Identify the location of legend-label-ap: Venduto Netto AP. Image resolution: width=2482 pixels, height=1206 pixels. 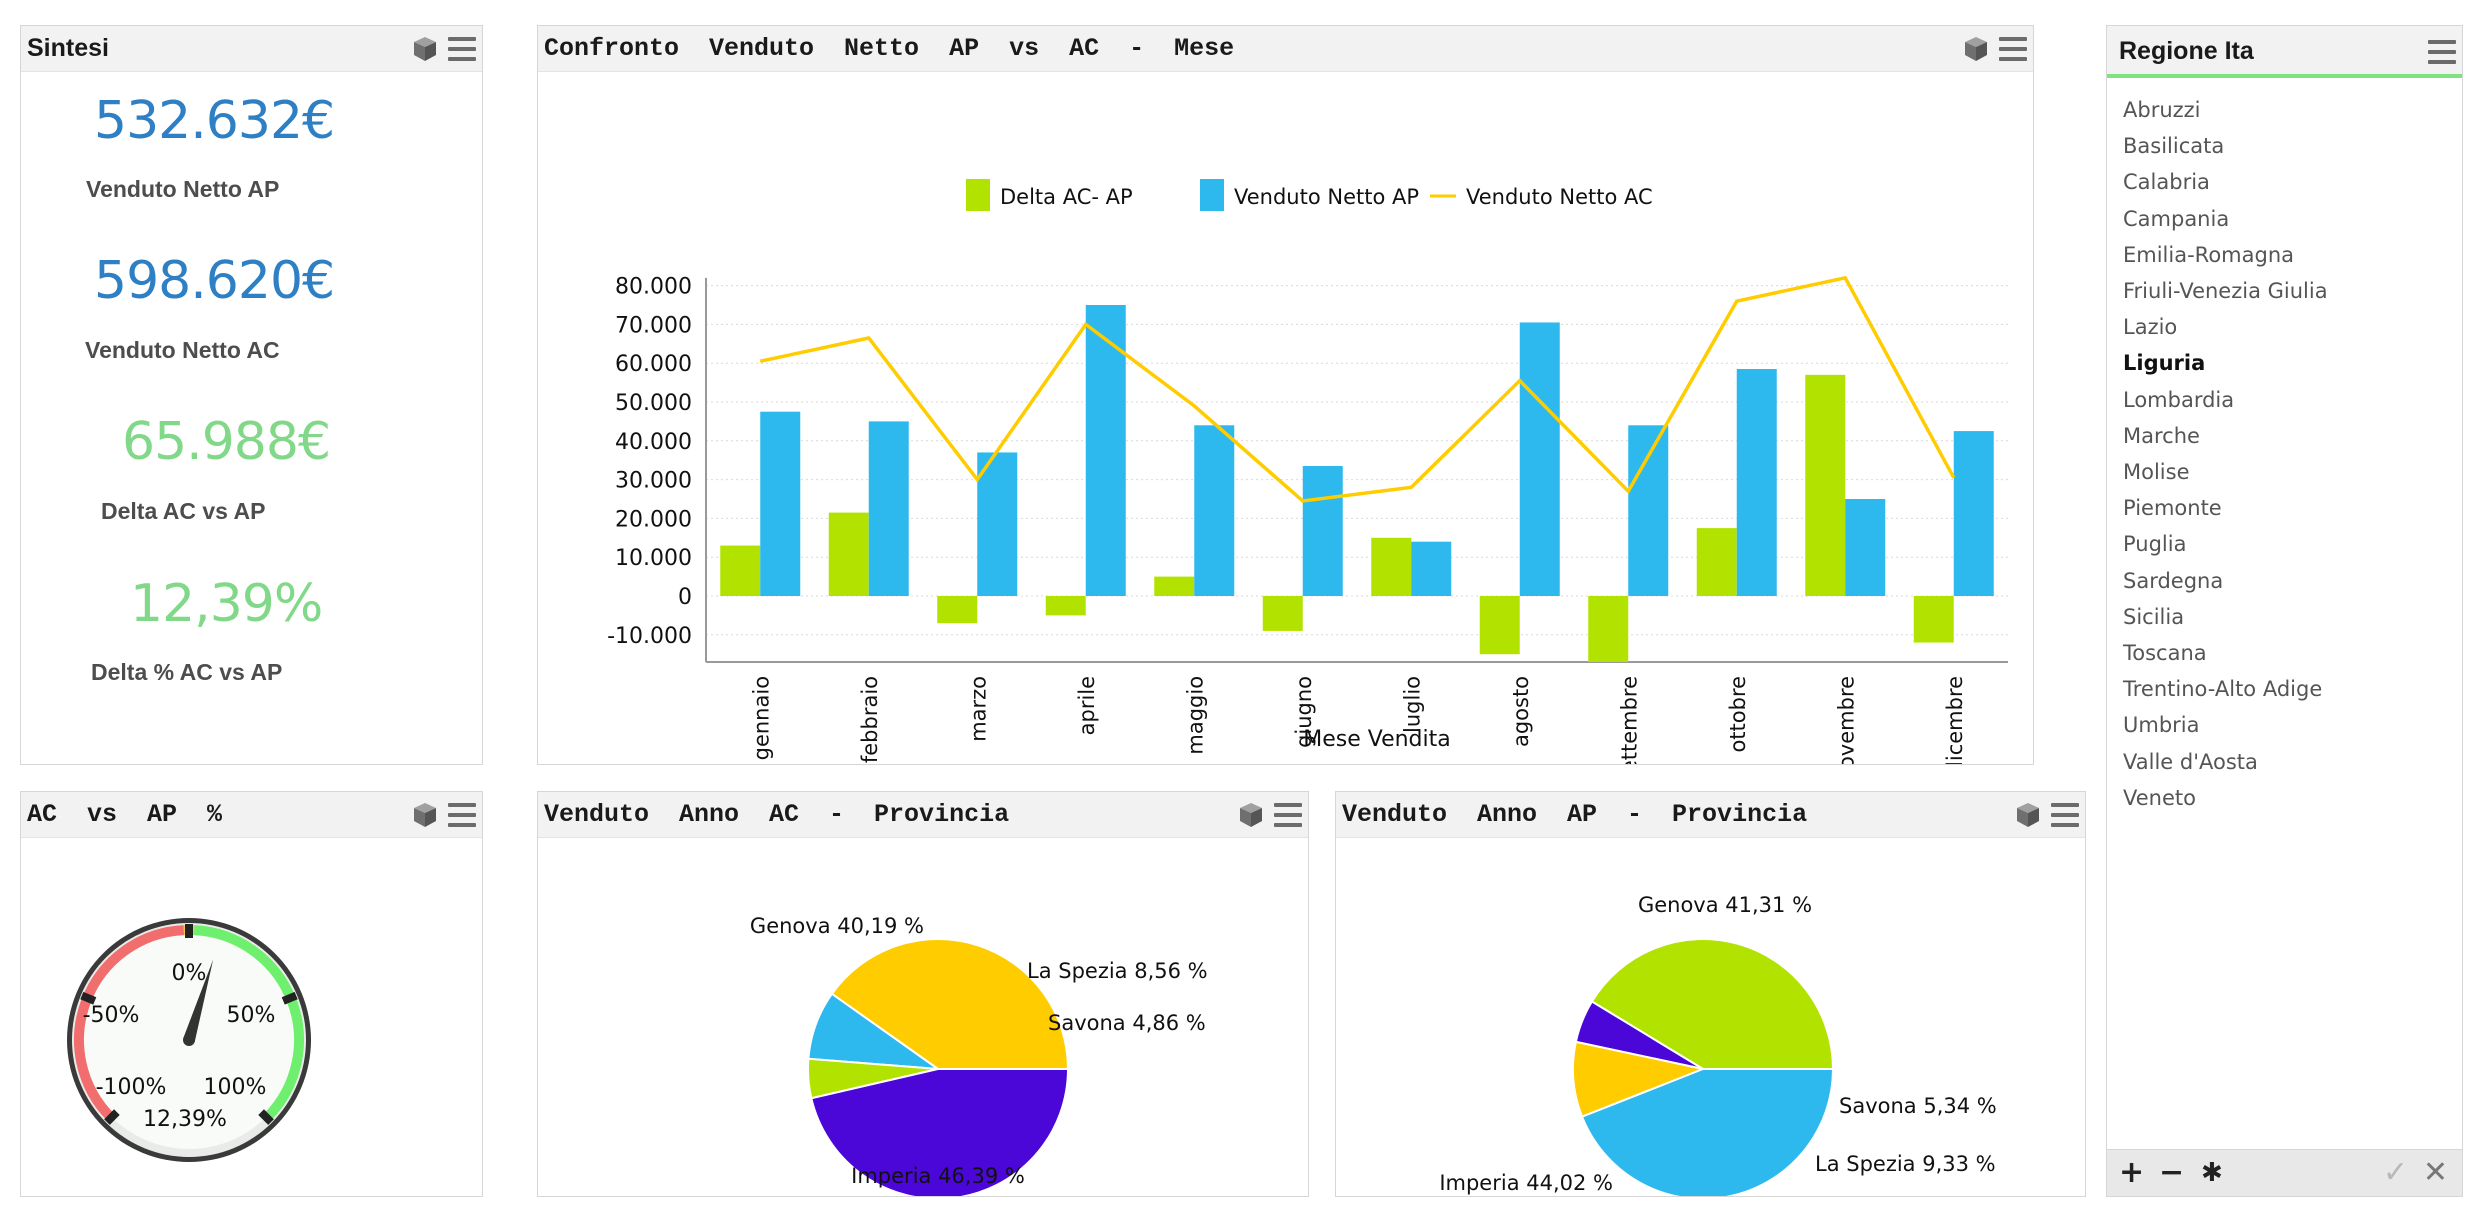
(1326, 197).